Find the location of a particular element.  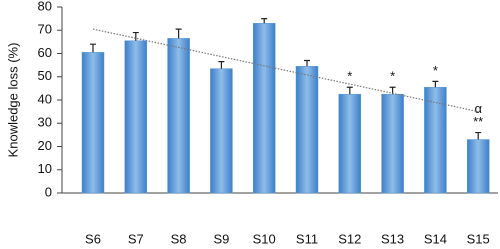

x-tick-label: S6 is located at coordinates (93, 238).